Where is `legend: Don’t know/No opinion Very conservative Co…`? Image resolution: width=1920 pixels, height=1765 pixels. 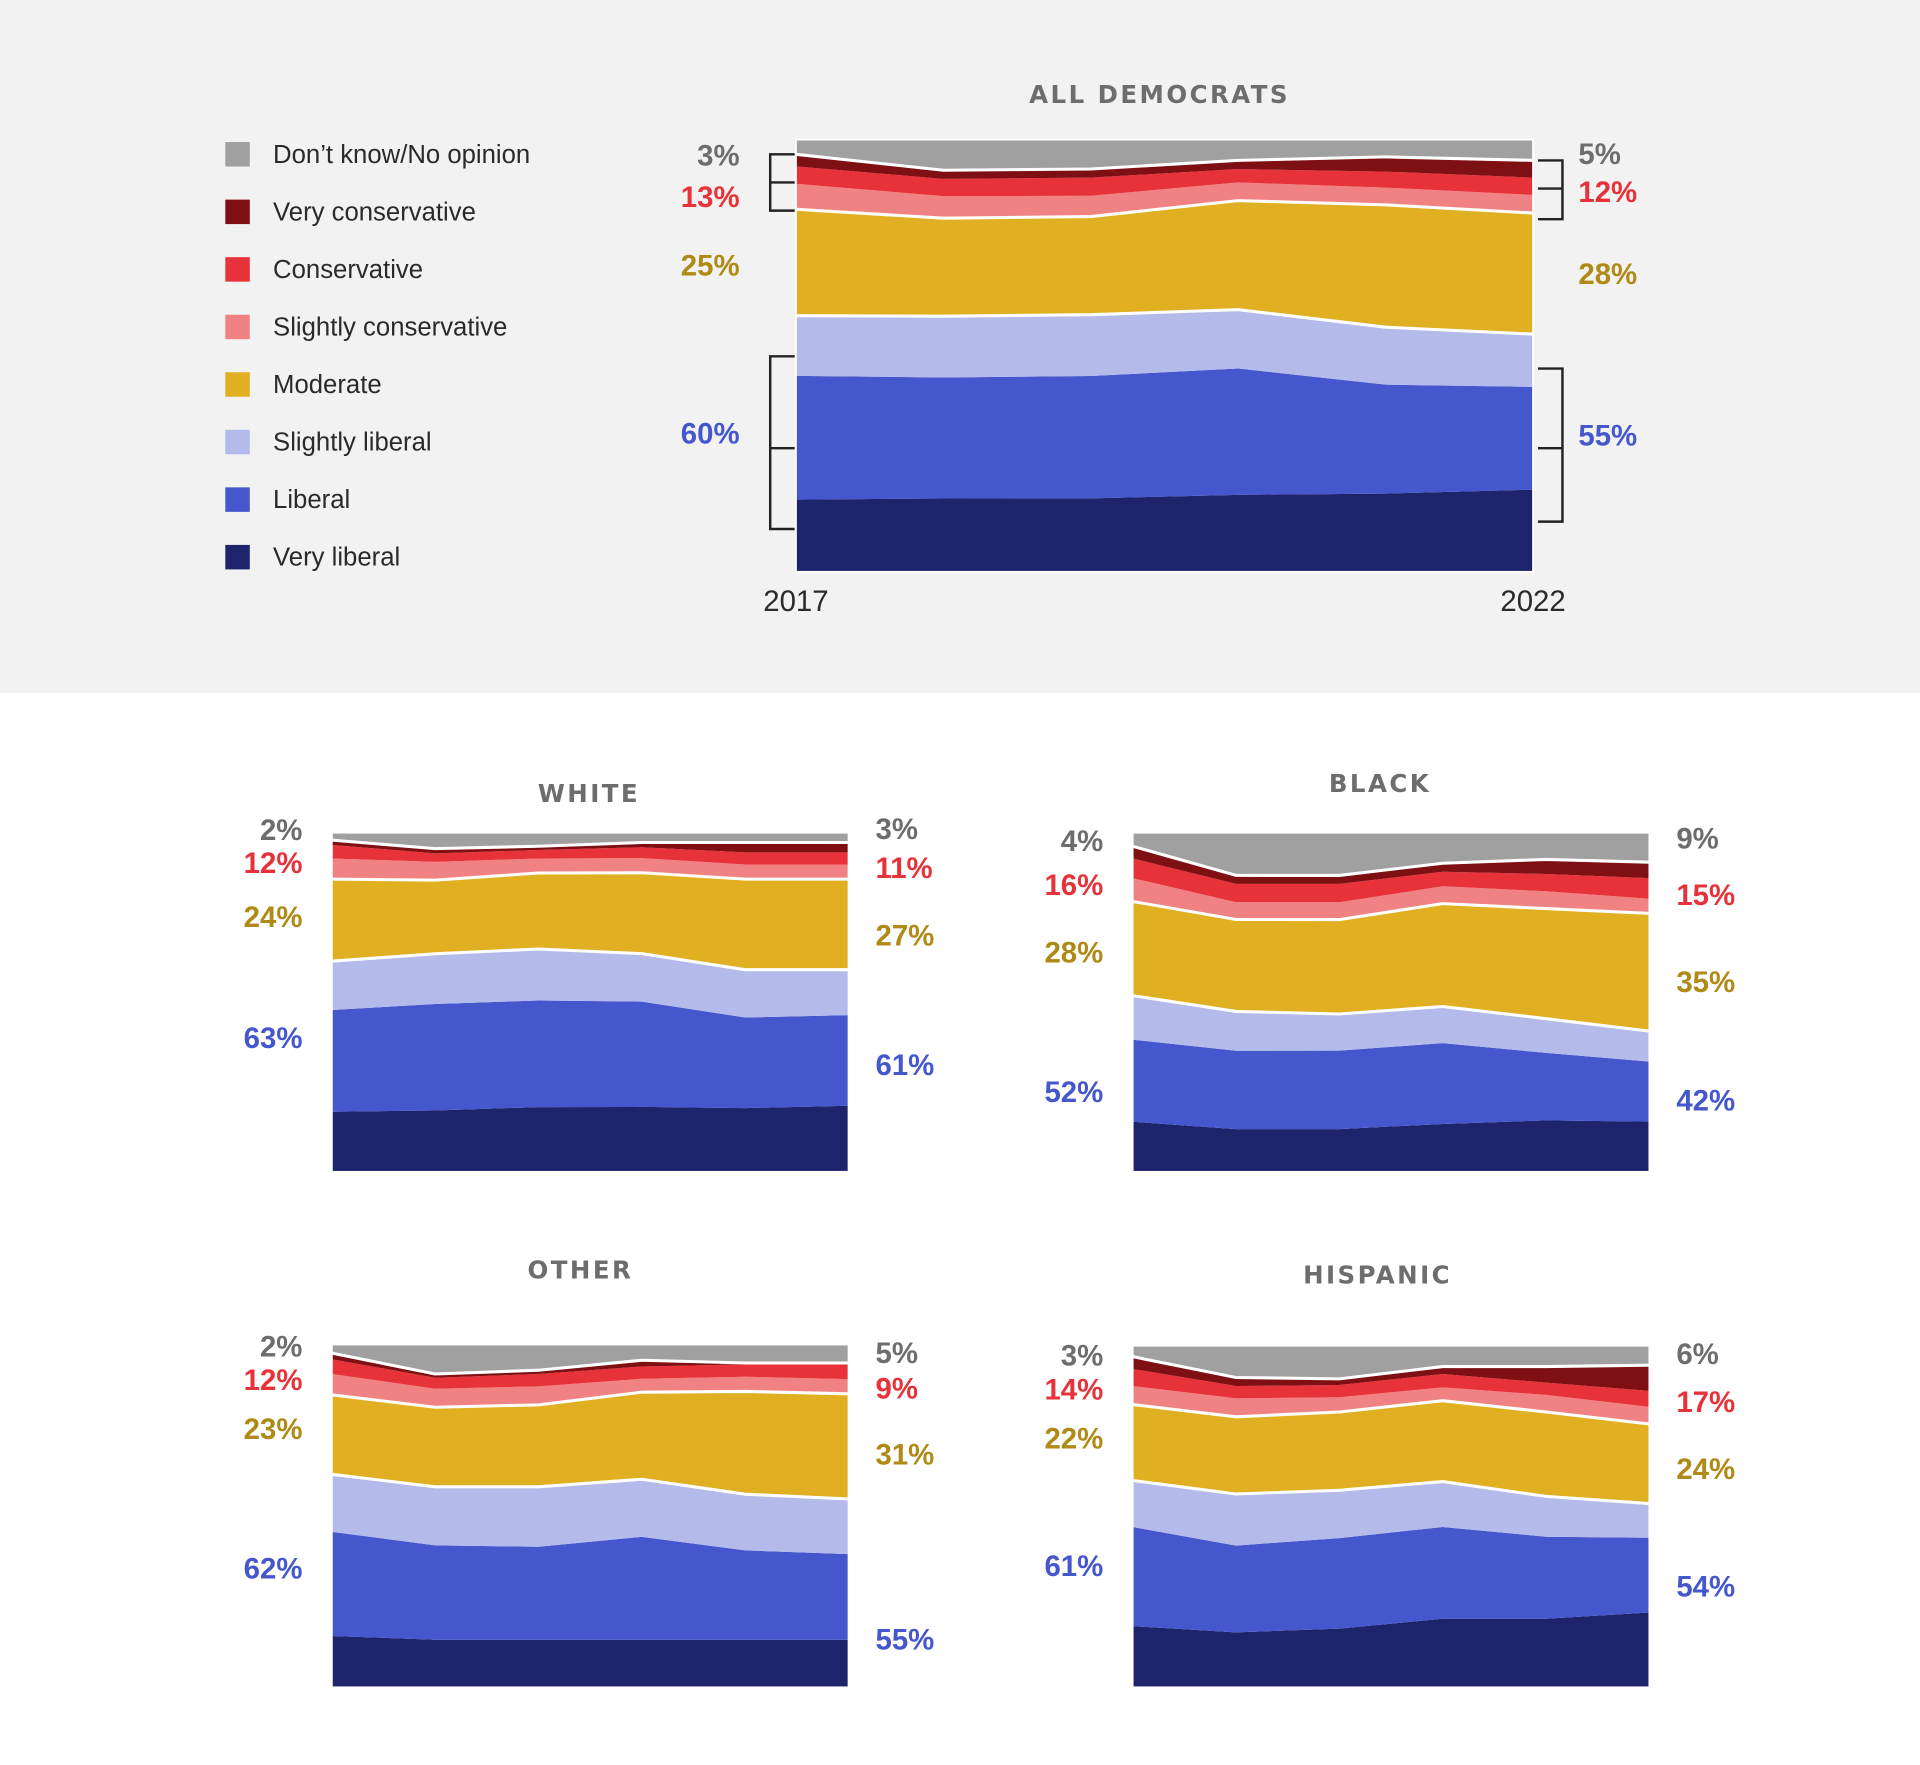
legend: Don’t know/No opinion Very conservative Co… is located at coordinates (377, 356).